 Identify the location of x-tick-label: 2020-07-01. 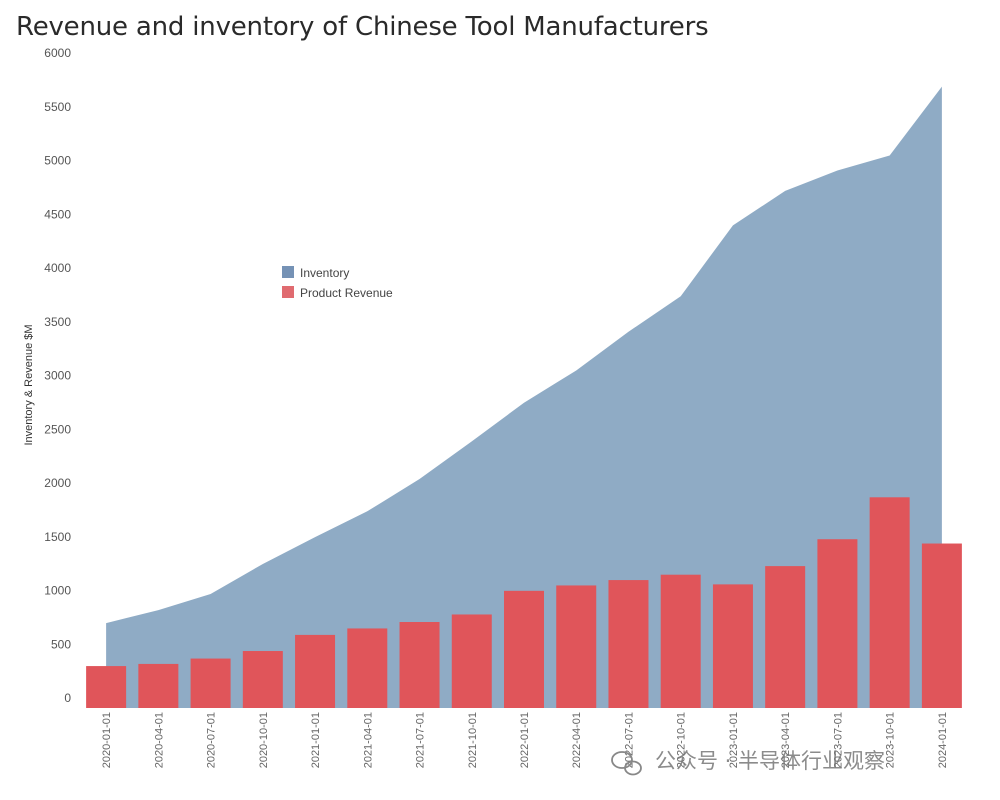
(212, 740).